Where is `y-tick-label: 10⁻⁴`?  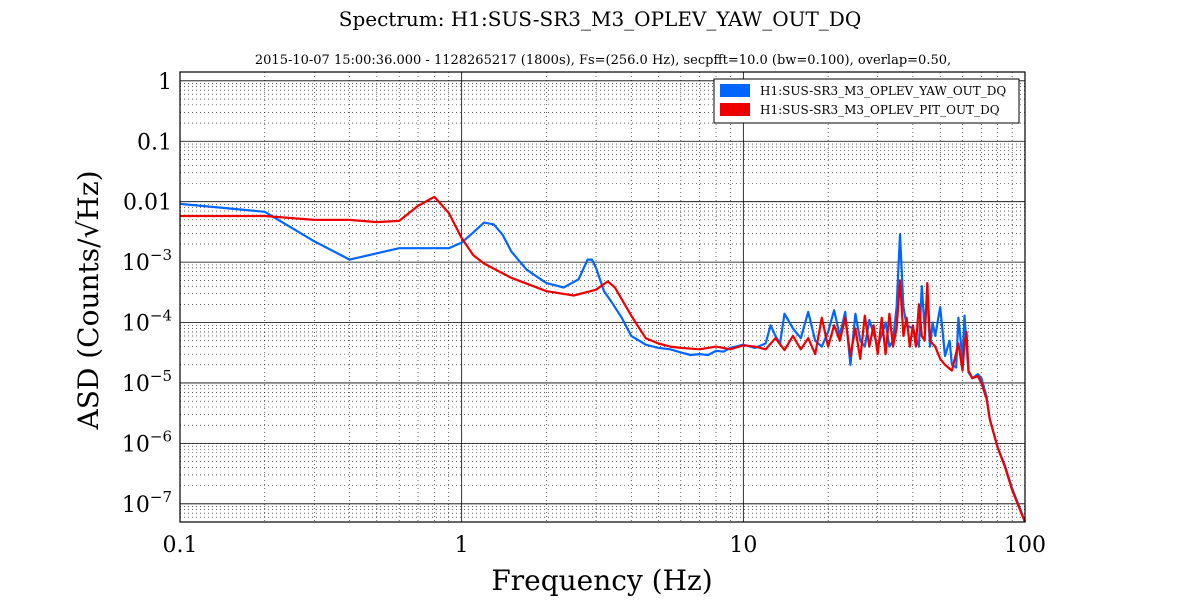 y-tick-label: 10⁻⁴ is located at coordinates (147, 322).